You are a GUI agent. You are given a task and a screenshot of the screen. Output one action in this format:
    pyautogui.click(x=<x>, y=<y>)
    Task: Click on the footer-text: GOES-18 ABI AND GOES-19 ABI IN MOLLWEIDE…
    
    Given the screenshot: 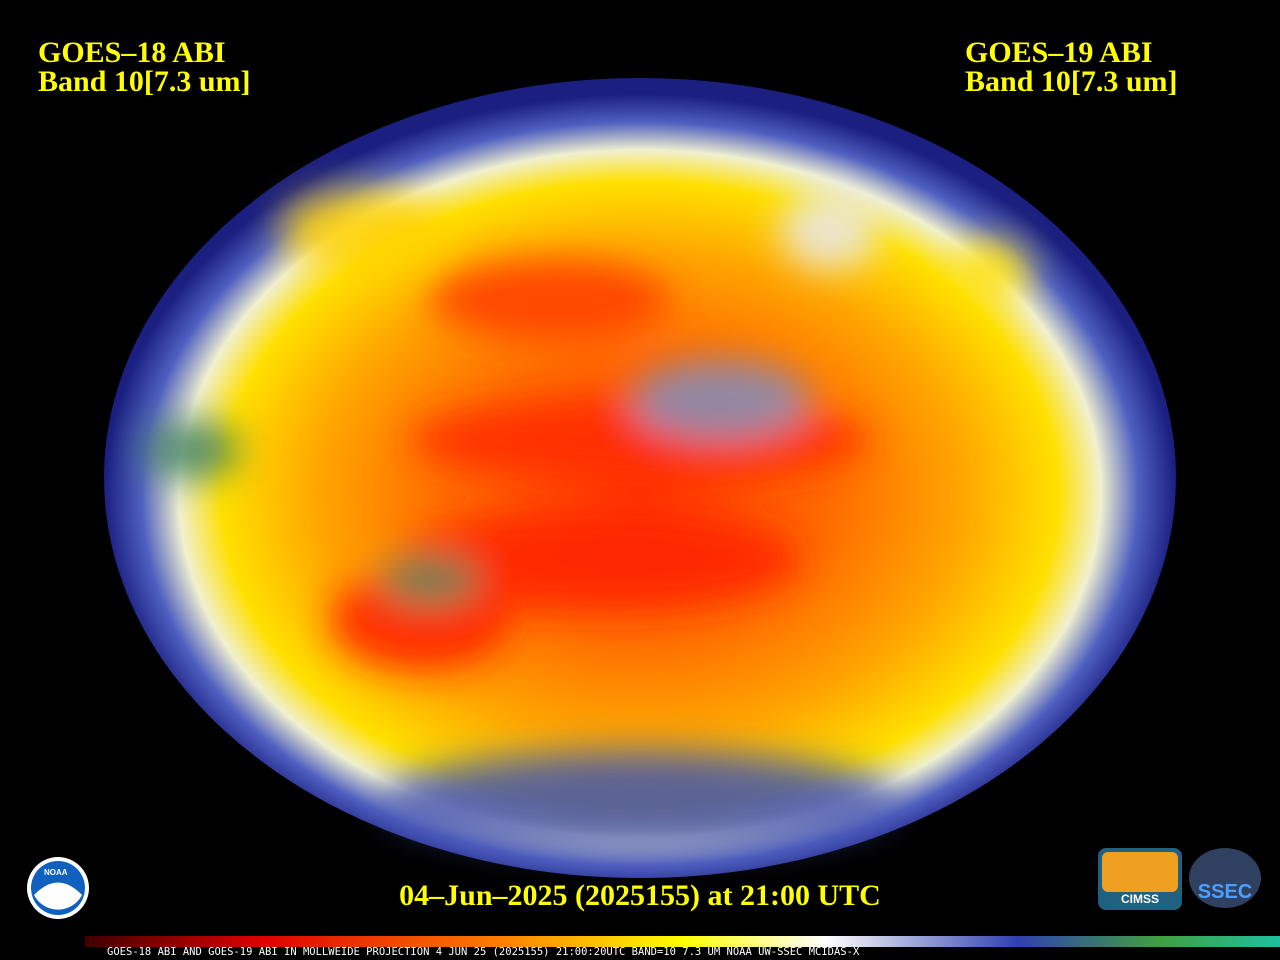 What is the action you would take?
    pyautogui.click(x=483, y=952)
    